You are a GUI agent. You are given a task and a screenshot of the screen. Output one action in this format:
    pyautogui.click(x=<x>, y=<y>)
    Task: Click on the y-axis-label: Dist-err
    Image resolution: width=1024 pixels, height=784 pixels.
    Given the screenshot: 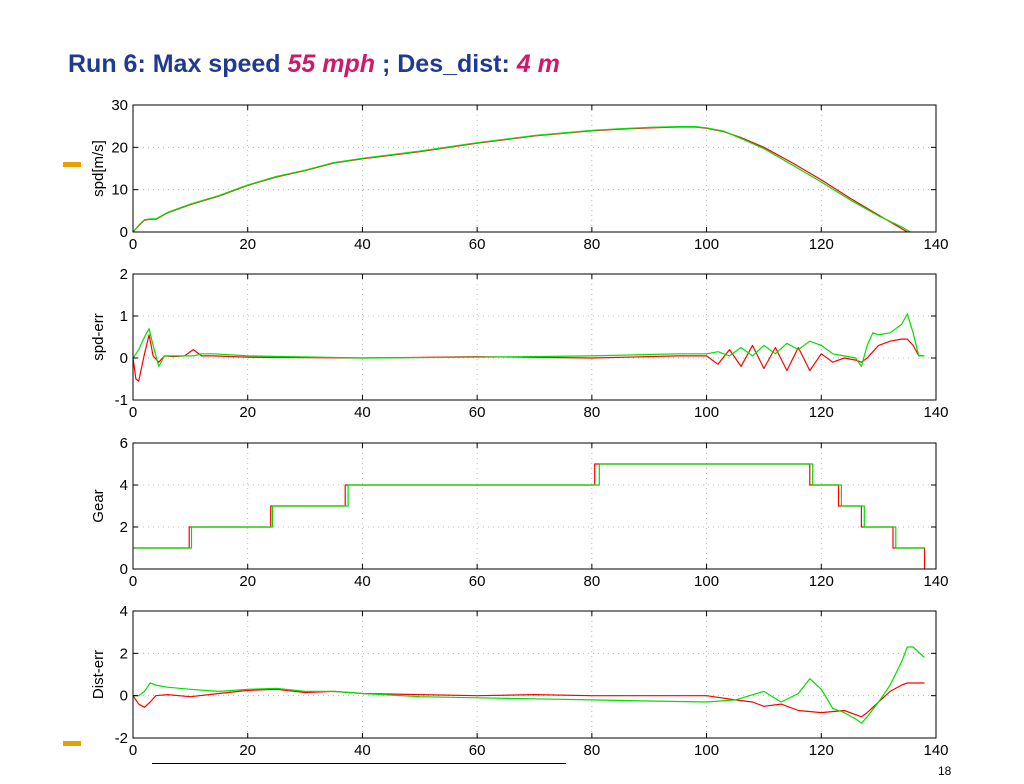 What is the action you would take?
    pyautogui.click(x=98, y=674)
    